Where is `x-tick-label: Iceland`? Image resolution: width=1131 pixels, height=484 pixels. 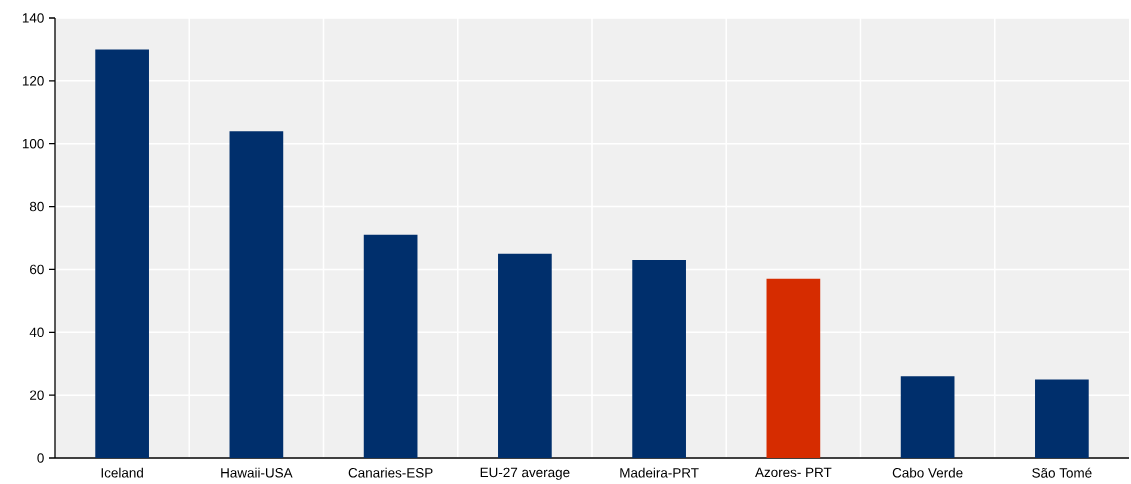
x-tick-label: Iceland is located at coordinates (122, 472).